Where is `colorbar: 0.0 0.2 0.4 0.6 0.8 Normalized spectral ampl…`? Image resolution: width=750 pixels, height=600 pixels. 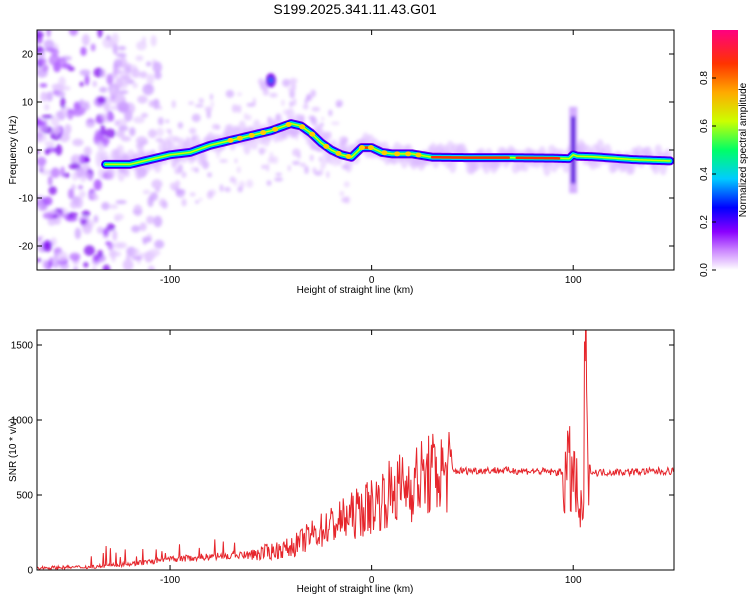
colorbar: 0.0 0.2 0.4 0.6 0.8 Normalized spectral ampl… is located at coordinates (724, 153).